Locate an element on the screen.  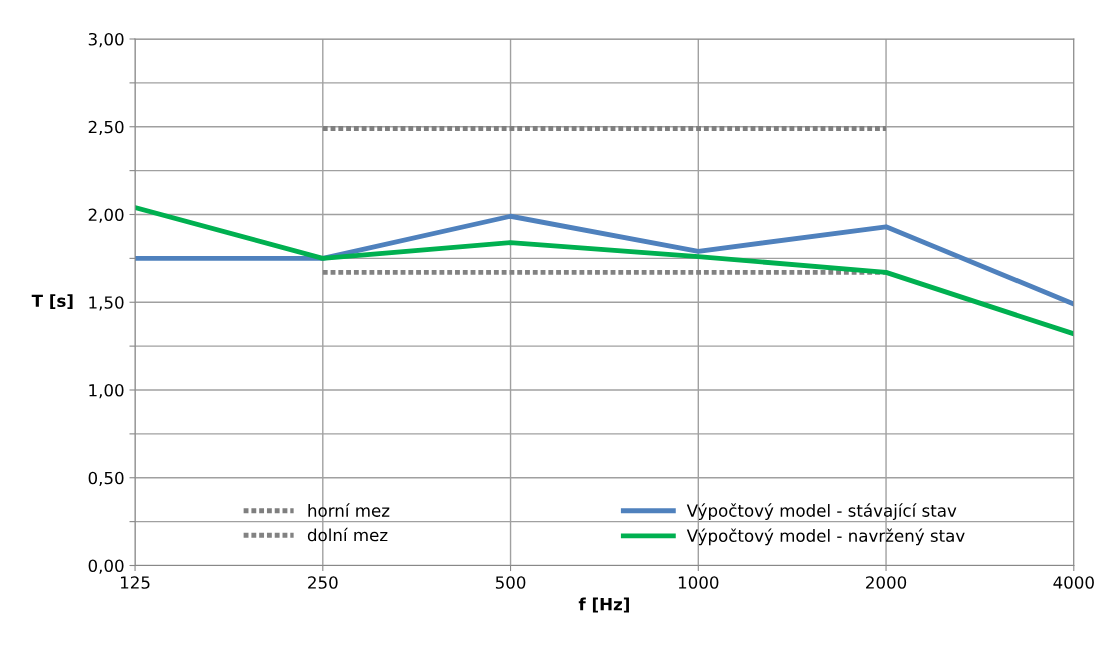
y-tick-label: 0,00 is located at coordinates (106, 566).